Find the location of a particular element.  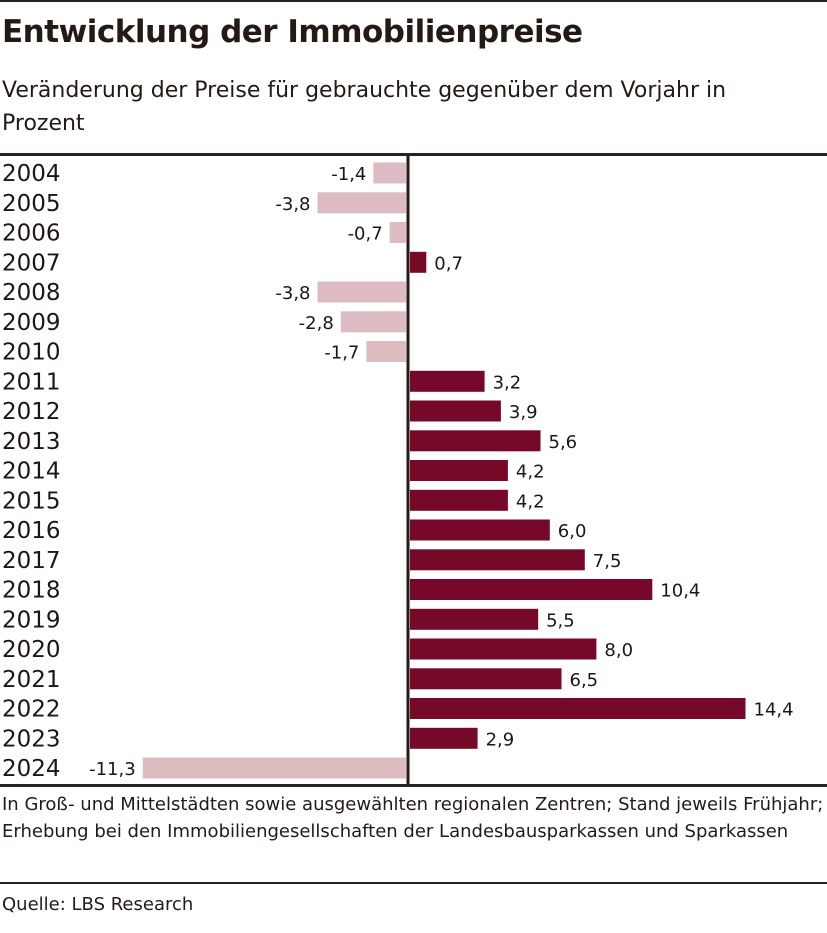

bar-2008 is located at coordinates (361, 292).